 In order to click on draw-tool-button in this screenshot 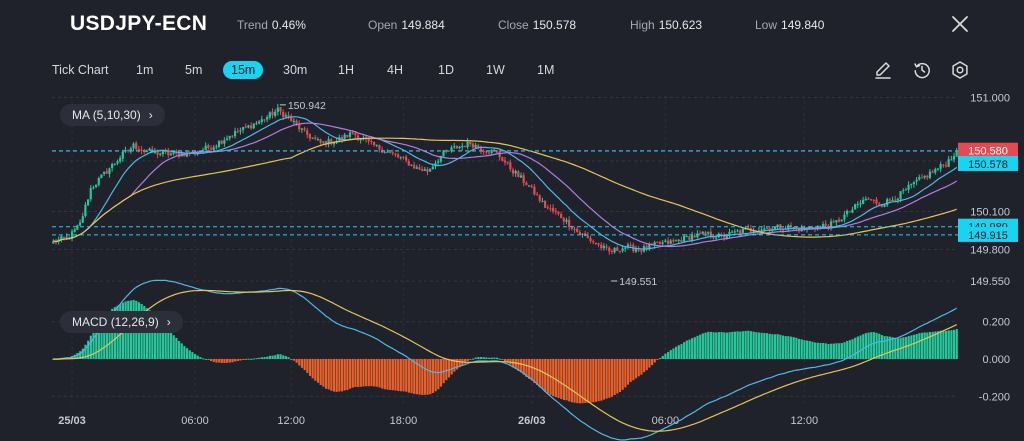, I will do `click(883, 70)`.